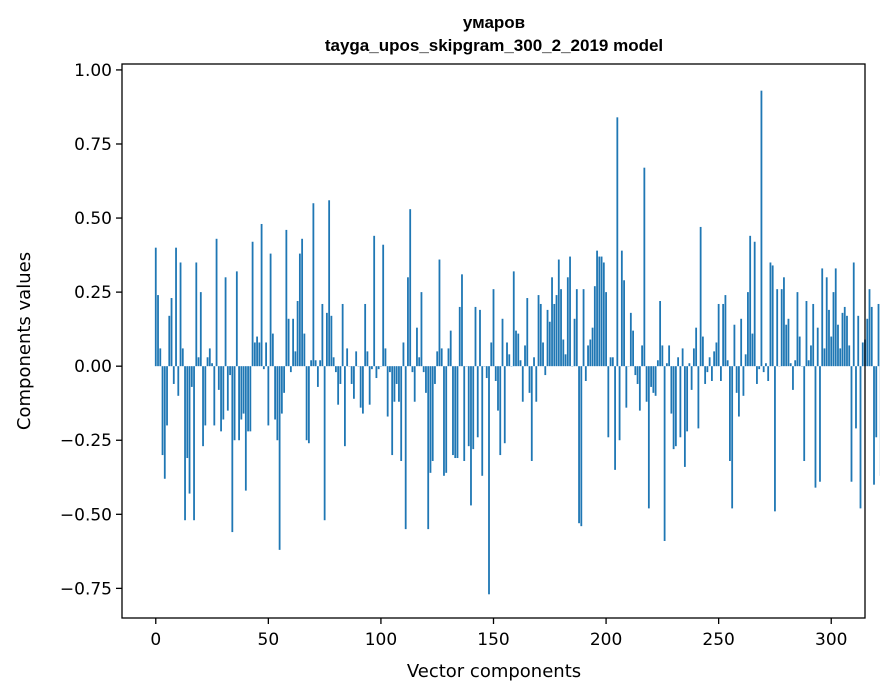  I want to click on x-tick-label: 150, so click(493, 640).